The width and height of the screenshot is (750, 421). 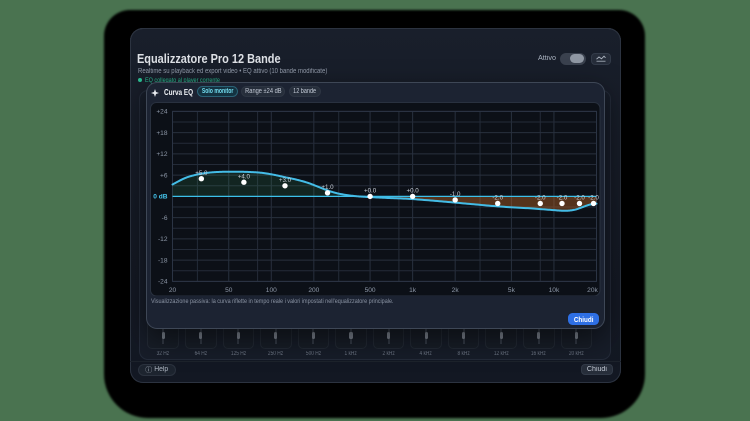 I want to click on svg-text: -6, so click(x=165, y=217).